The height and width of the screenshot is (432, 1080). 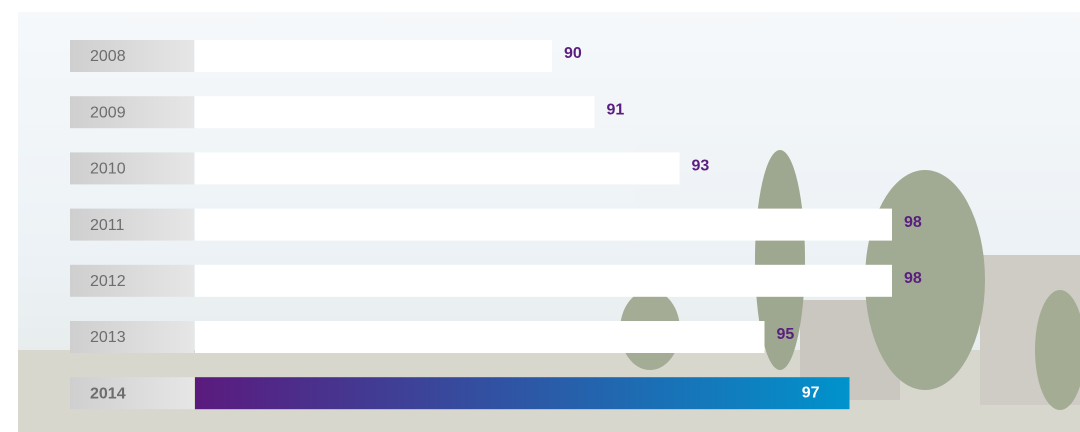 What do you see at coordinates (786, 334) in the screenshot?
I see `value-label: 95` at bounding box center [786, 334].